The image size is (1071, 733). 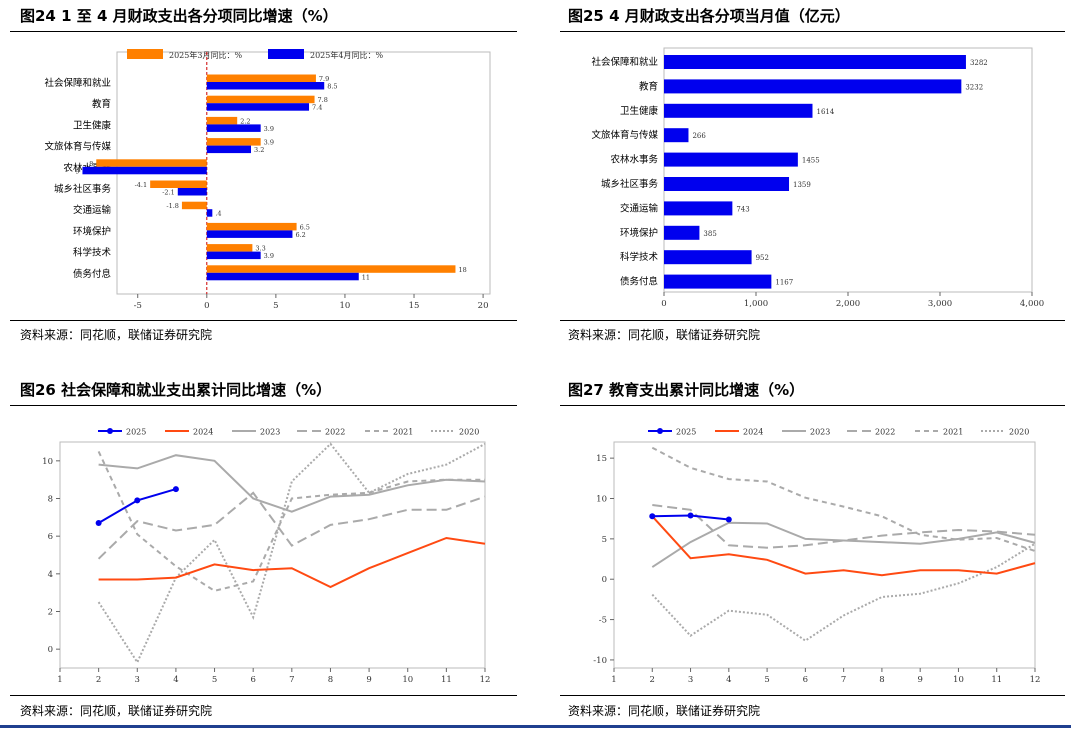 What do you see at coordinates (844, 526) in the screenshot?
I see `series-line-2022` at bounding box center [844, 526].